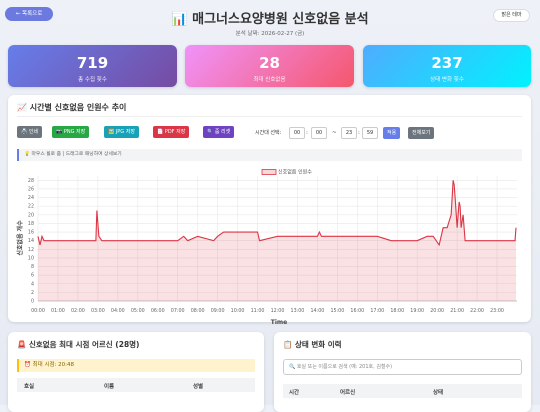 The width and height of the screenshot is (540, 412). Describe the element at coordinates (438, 393) in the screenshot. I see `column-header: 상태` at that location.